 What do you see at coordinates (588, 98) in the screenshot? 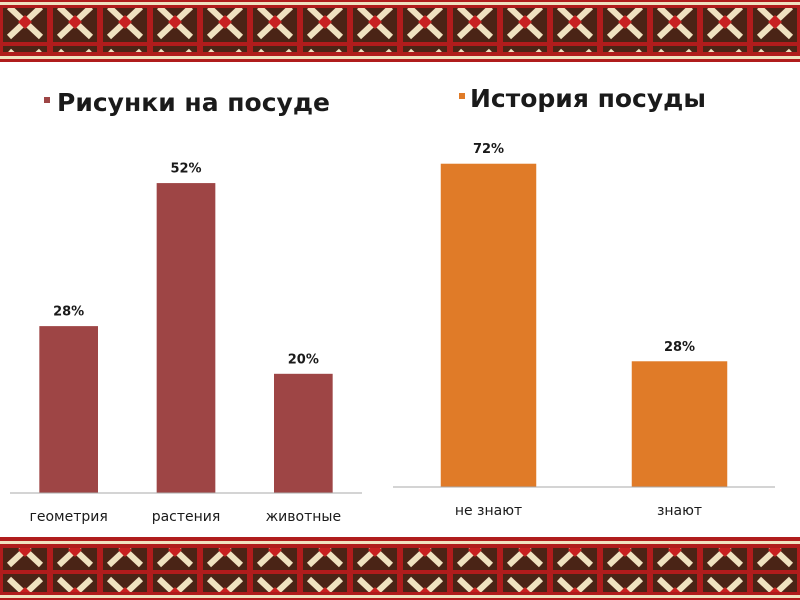
I see `chart-title: История посуды` at bounding box center [588, 98].